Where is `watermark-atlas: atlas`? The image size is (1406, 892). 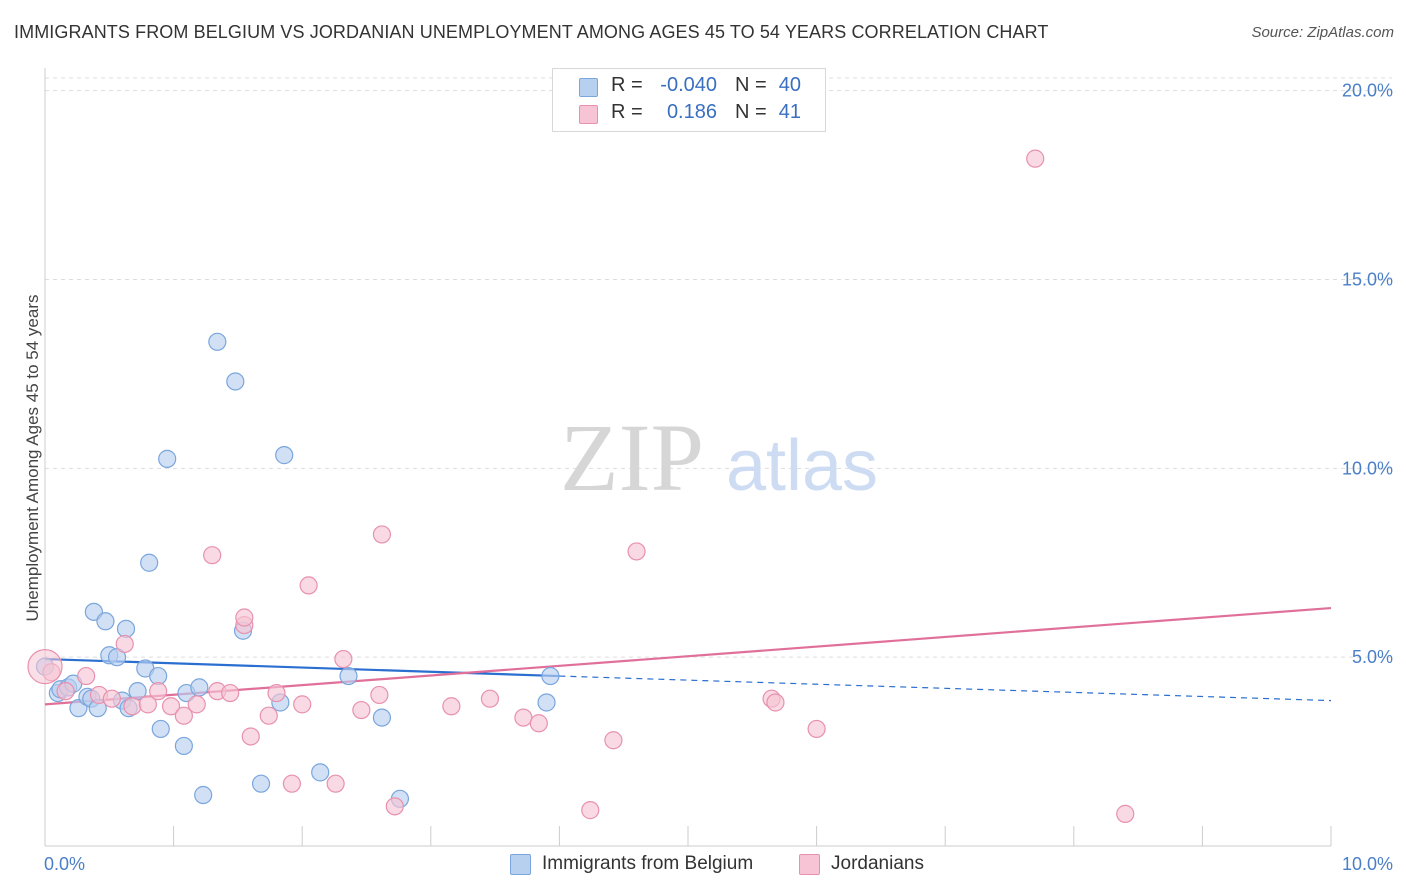 watermark-atlas: atlas is located at coordinates (802, 466).